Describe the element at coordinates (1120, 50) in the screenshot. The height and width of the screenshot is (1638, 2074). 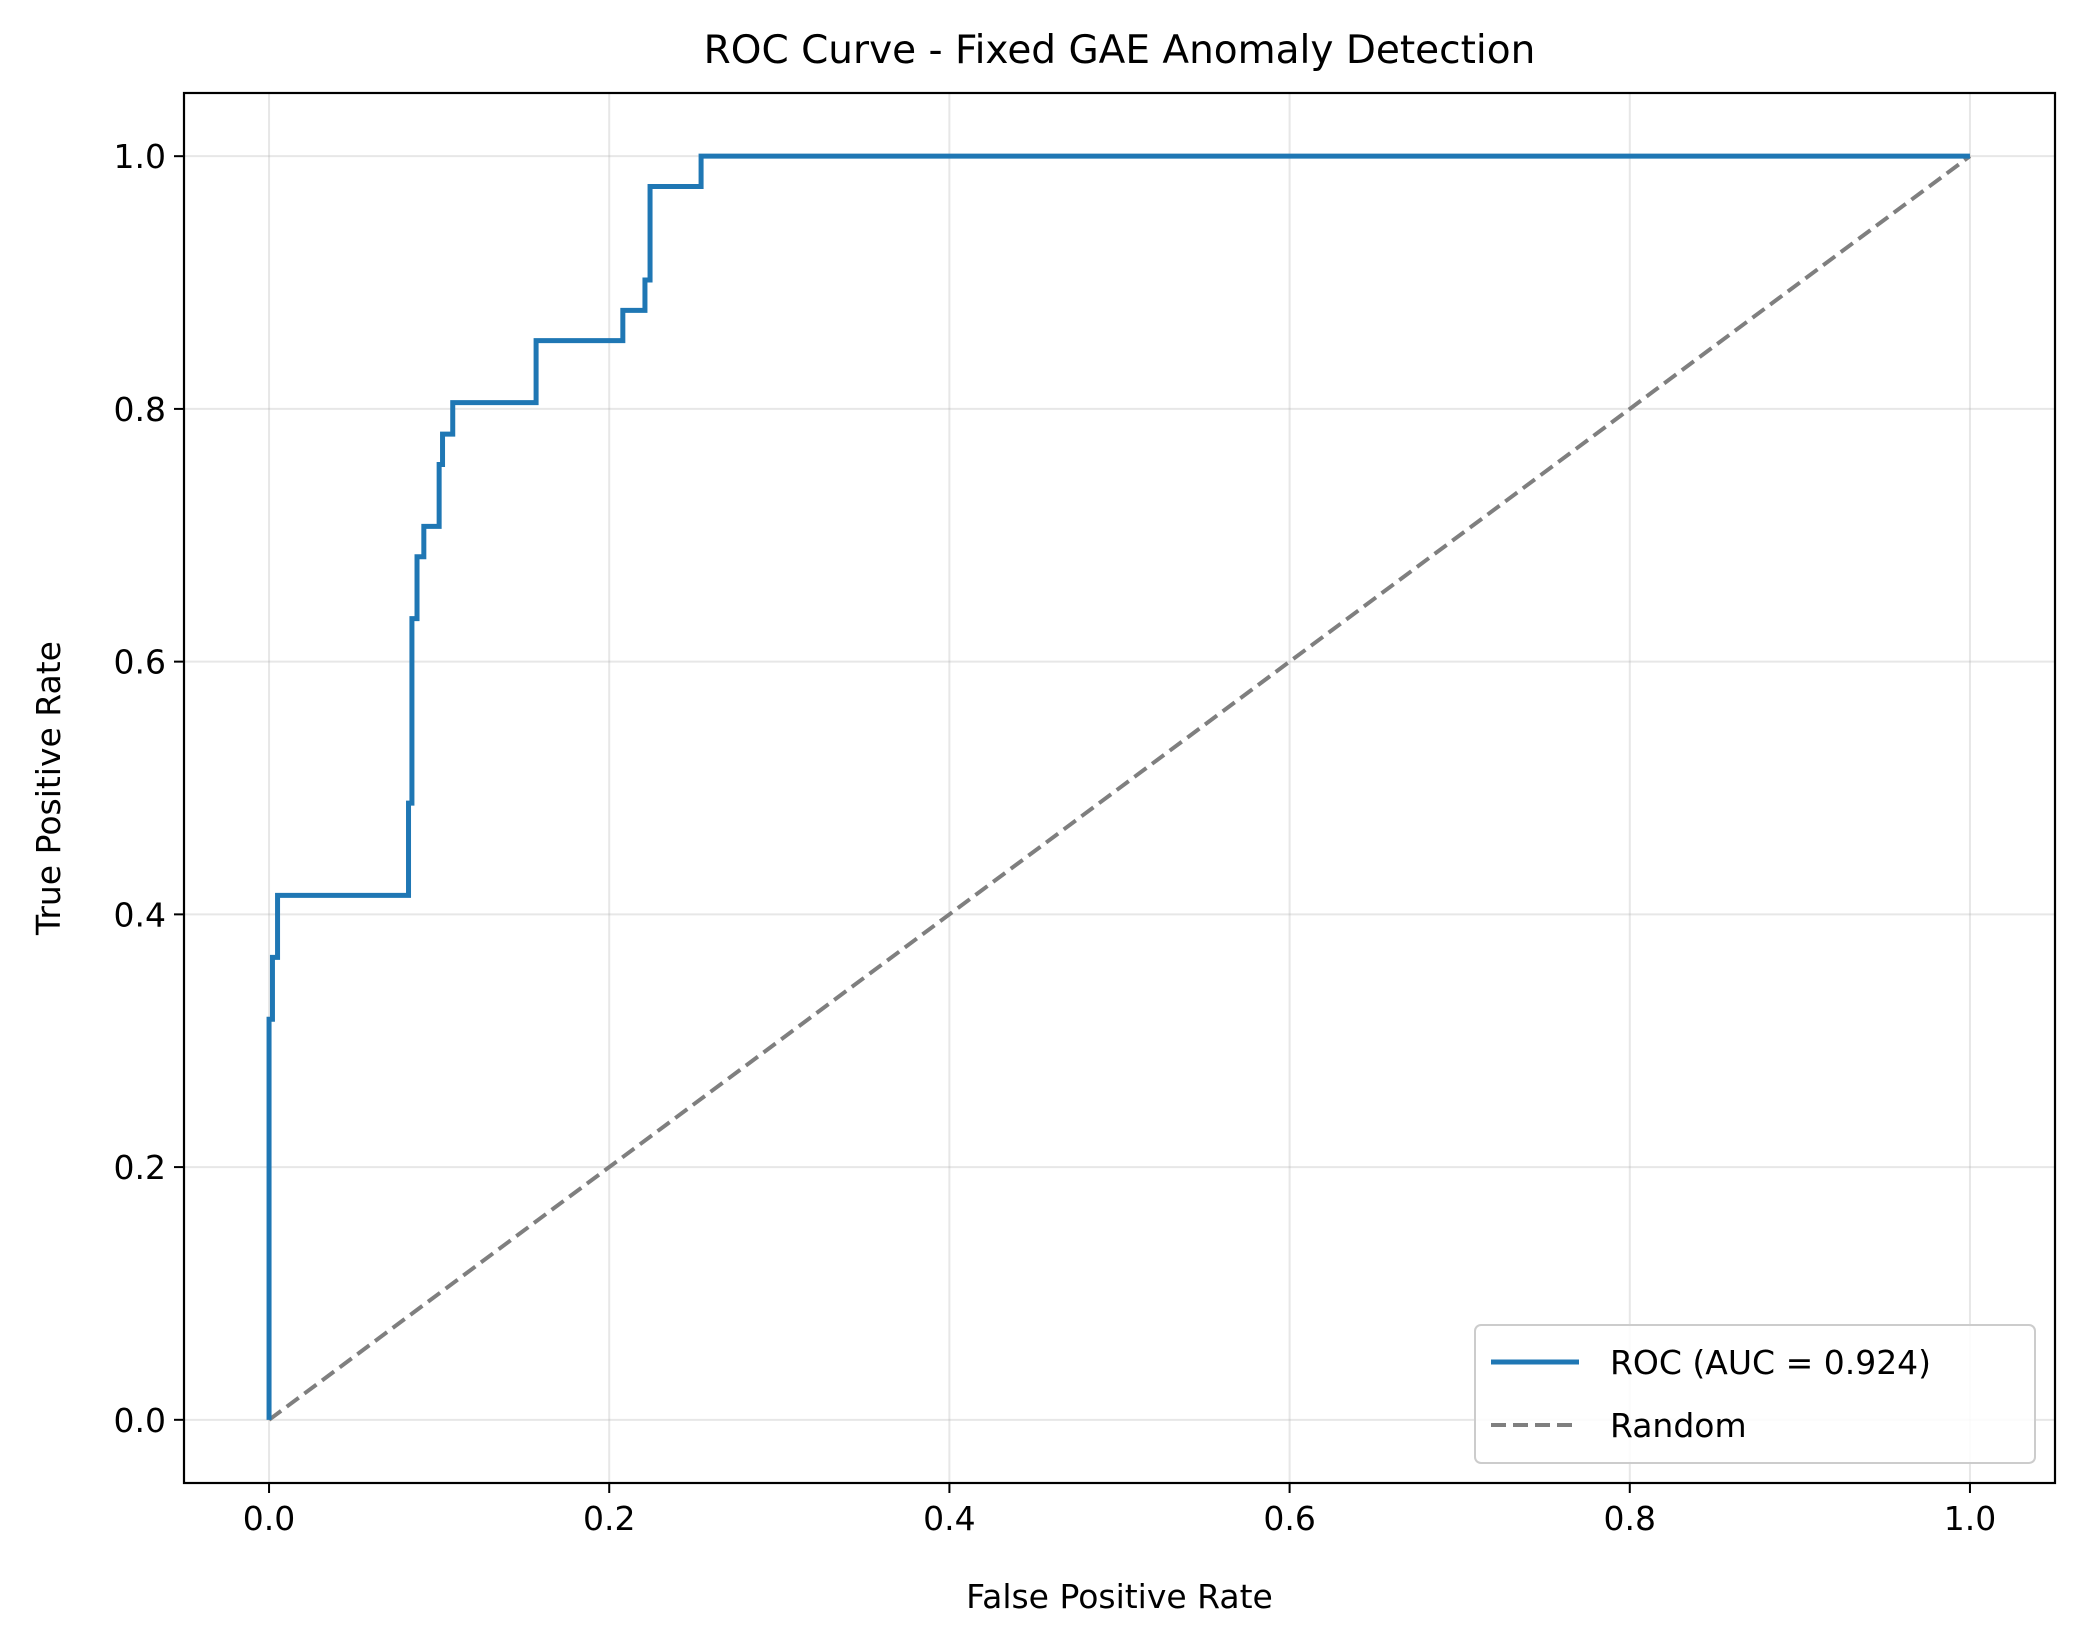
I see `chart-title: ROC Curve - Fixed GAE Anomaly Detection` at that location.